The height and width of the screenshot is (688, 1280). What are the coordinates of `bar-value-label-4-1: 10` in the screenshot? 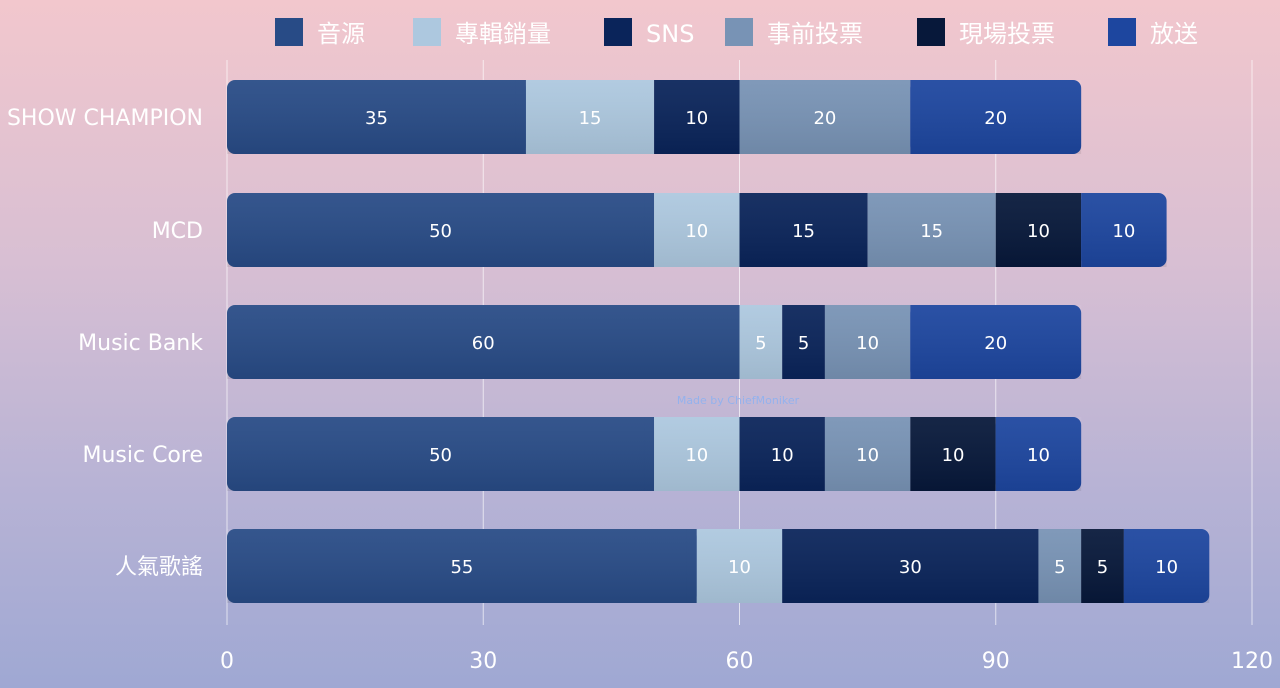 It's located at (739, 567).